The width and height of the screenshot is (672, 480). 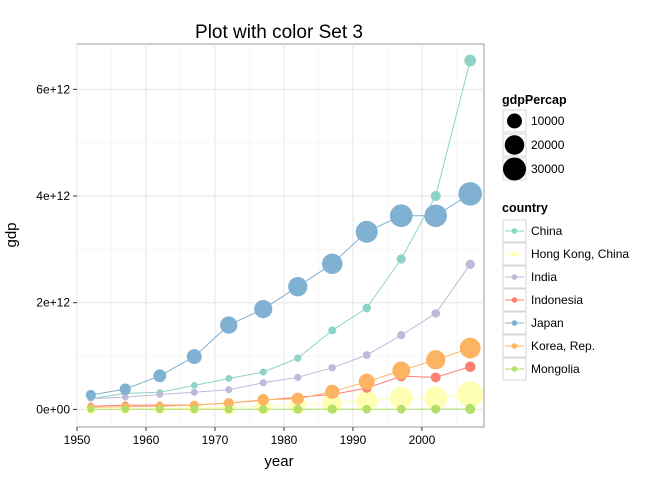 What do you see at coordinates (353, 440) in the screenshot?
I see `x-tick-label: 1990` at bounding box center [353, 440].